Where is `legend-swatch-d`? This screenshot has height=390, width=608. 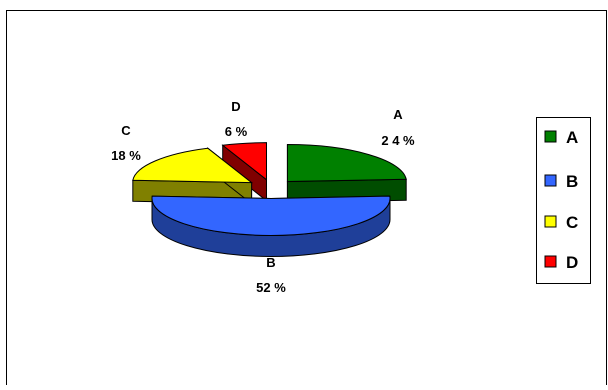
legend-swatch-d is located at coordinates (550, 261).